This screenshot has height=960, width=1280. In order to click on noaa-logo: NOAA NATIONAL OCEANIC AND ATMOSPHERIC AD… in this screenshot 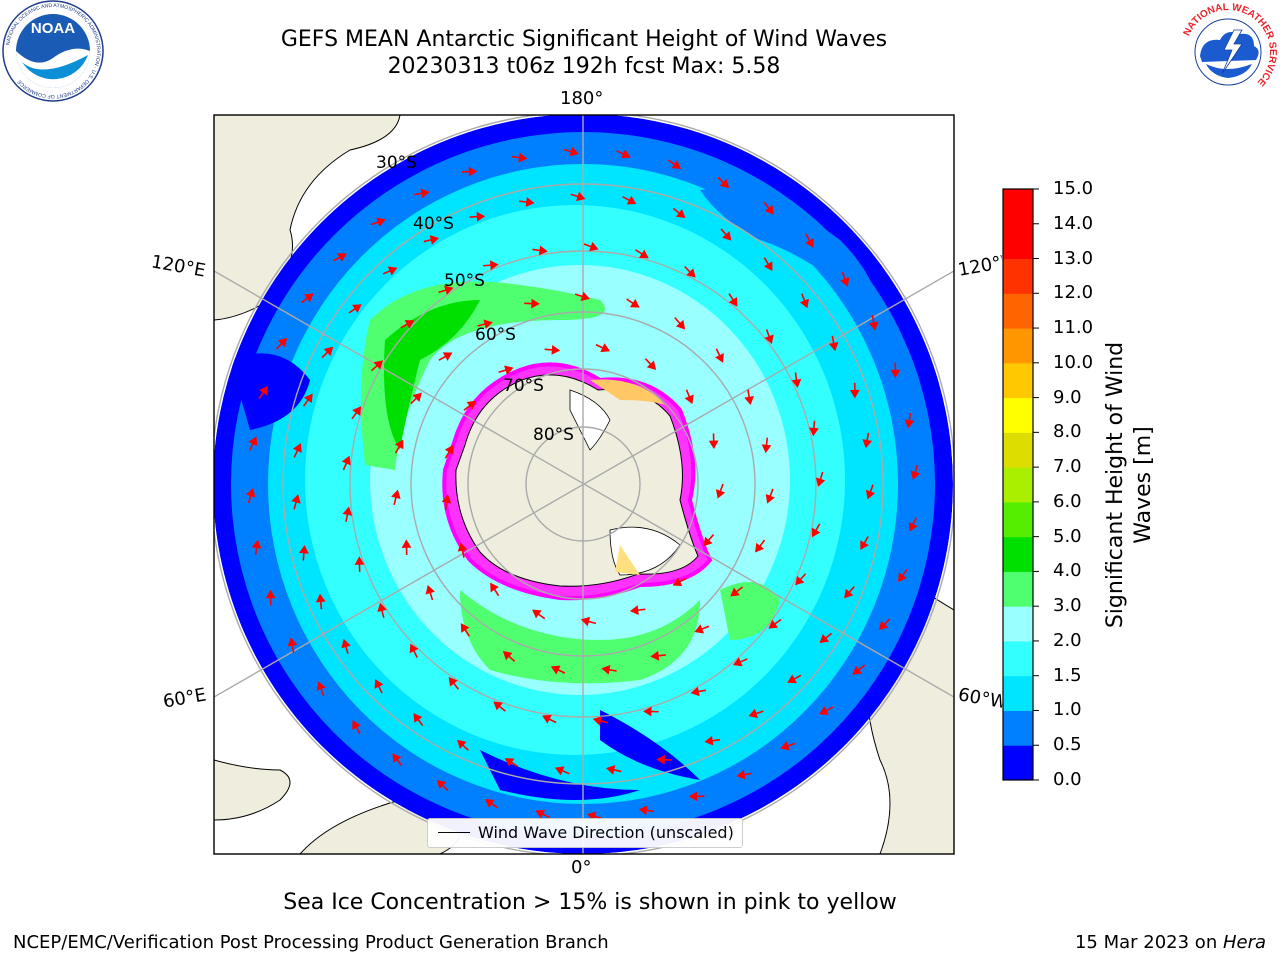, I will do `click(53, 51)`.